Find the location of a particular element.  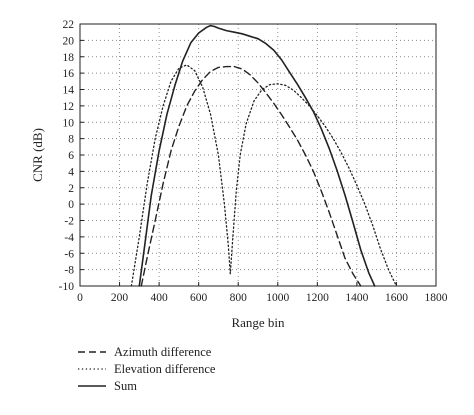

x-tick-label: 600 is located at coordinates (199, 298).